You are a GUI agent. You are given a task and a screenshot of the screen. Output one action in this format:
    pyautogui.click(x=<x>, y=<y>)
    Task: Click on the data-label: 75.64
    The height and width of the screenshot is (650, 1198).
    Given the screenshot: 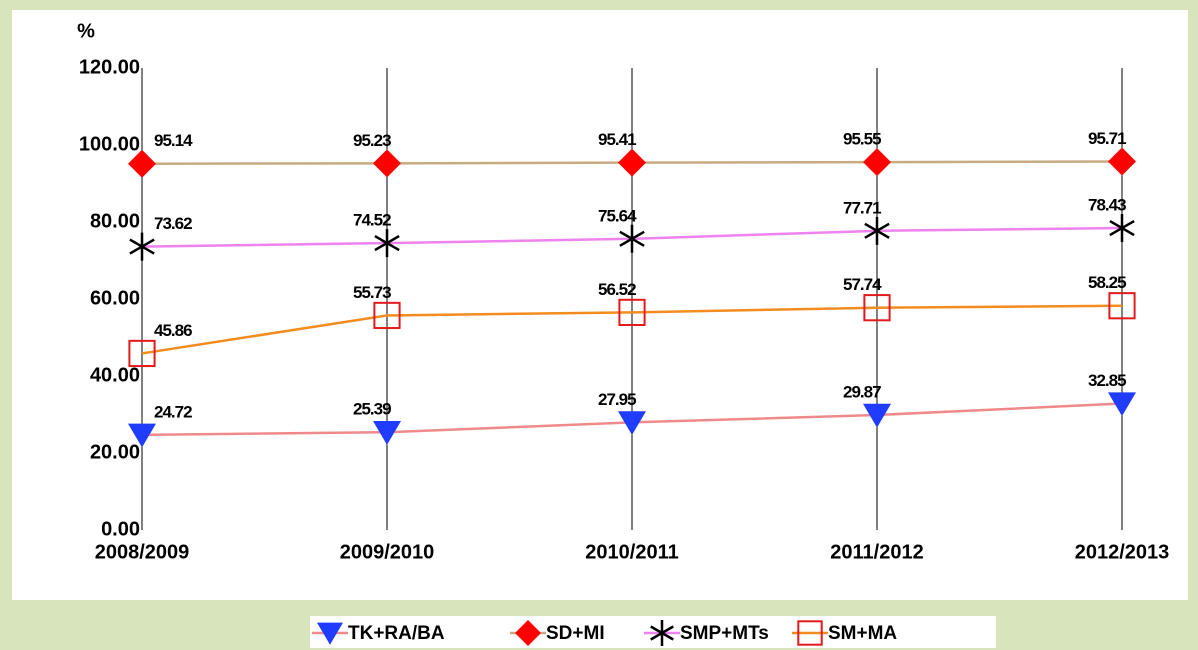 What is the action you would take?
    pyautogui.click(x=617, y=215)
    